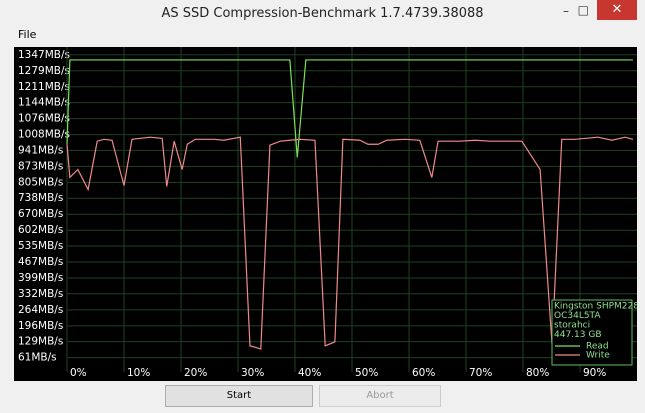 Image resolution: width=645 pixels, height=413 pixels. I want to click on y-tick-label: 1279MB/s, so click(44, 71).